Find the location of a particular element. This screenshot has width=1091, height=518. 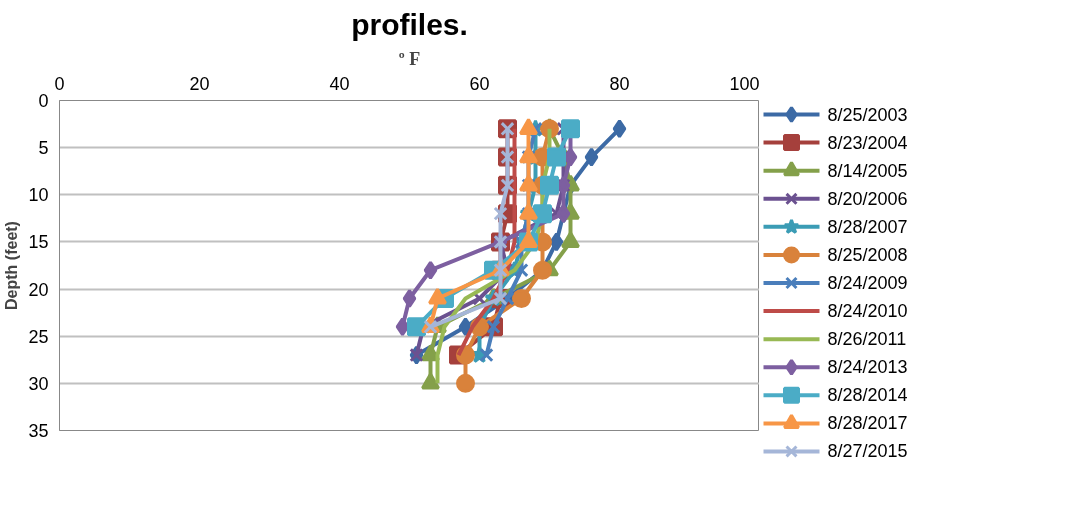

y-tick-label: 15 is located at coordinates (38, 242).